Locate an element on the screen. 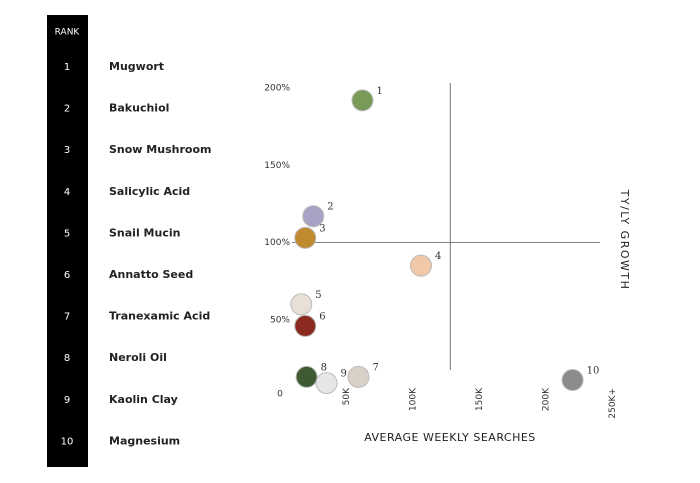 This screenshot has width=700, height=483. y-axis-title: TY/LY GROWTH is located at coordinates (624, 240).